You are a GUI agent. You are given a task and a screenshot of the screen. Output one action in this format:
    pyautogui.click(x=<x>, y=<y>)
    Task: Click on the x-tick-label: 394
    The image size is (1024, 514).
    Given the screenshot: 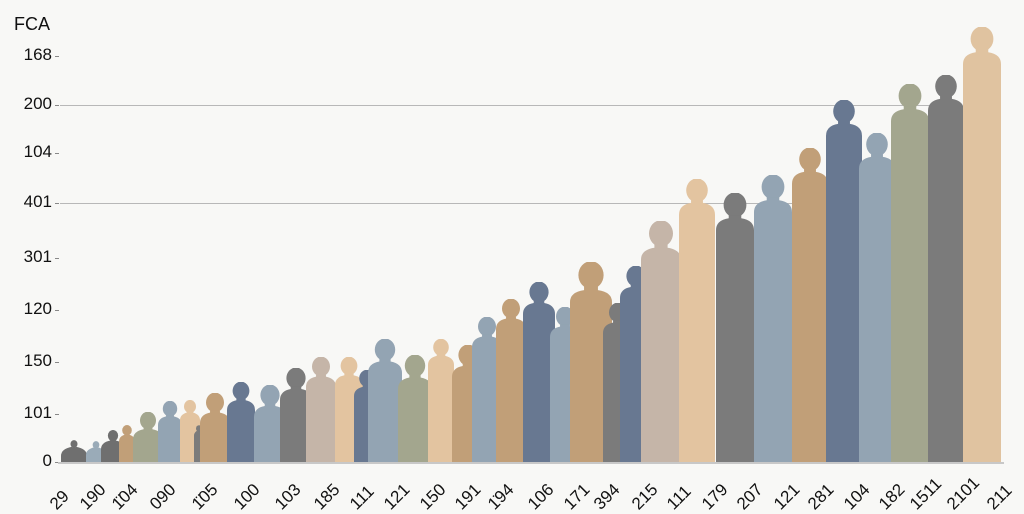 What is the action you would take?
    pyautogui.click(x=607, y=496)
    